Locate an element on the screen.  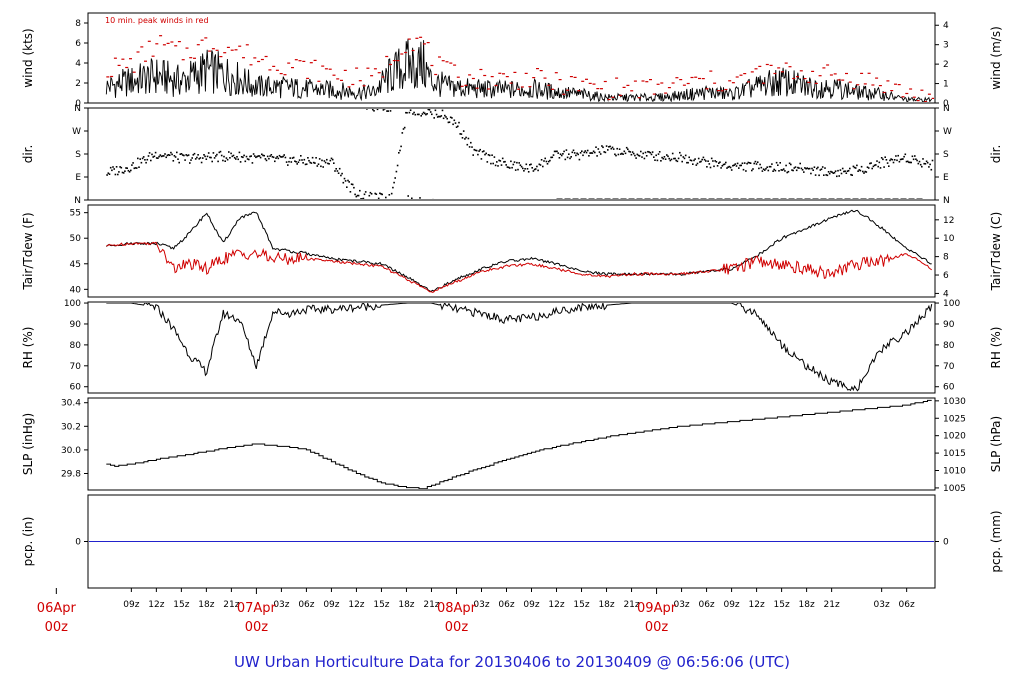
xtick-label-hour: 06z is located at coordinates (907, 605).